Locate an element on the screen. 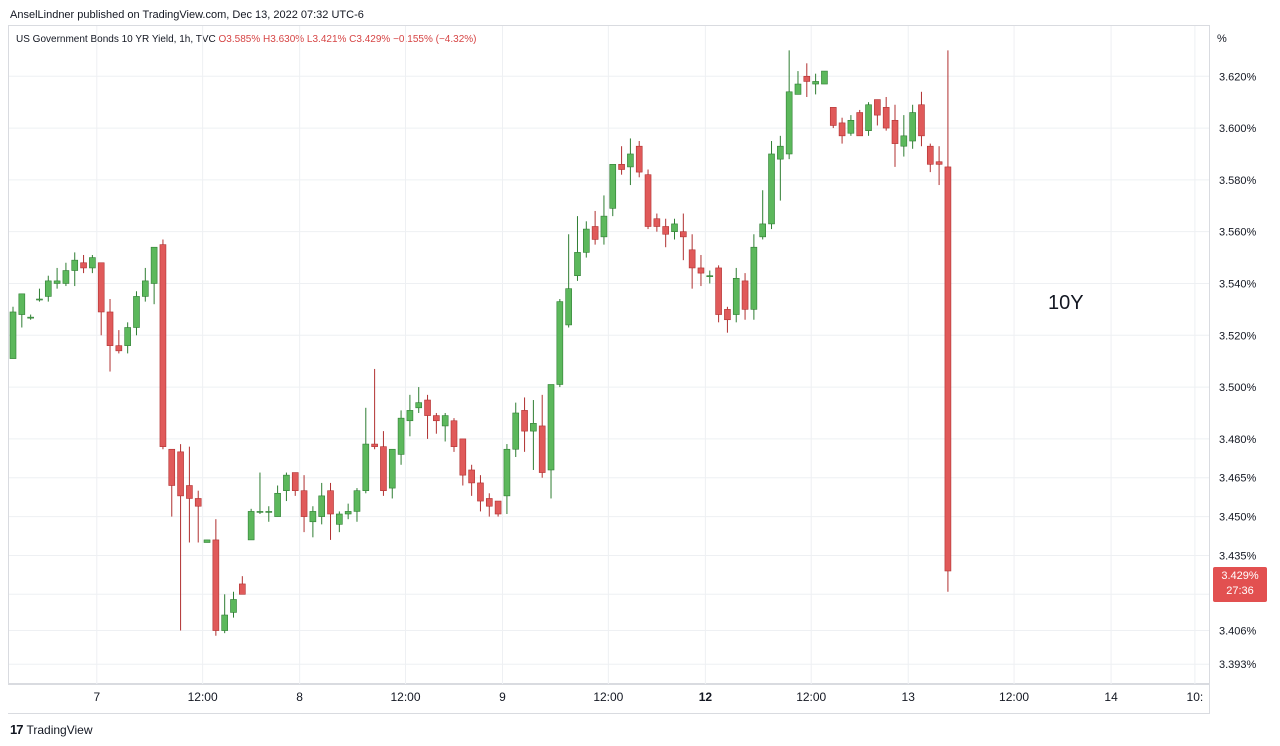  last-price-badge: 3.429% 27:36 is located at coordinates (1240, 584).